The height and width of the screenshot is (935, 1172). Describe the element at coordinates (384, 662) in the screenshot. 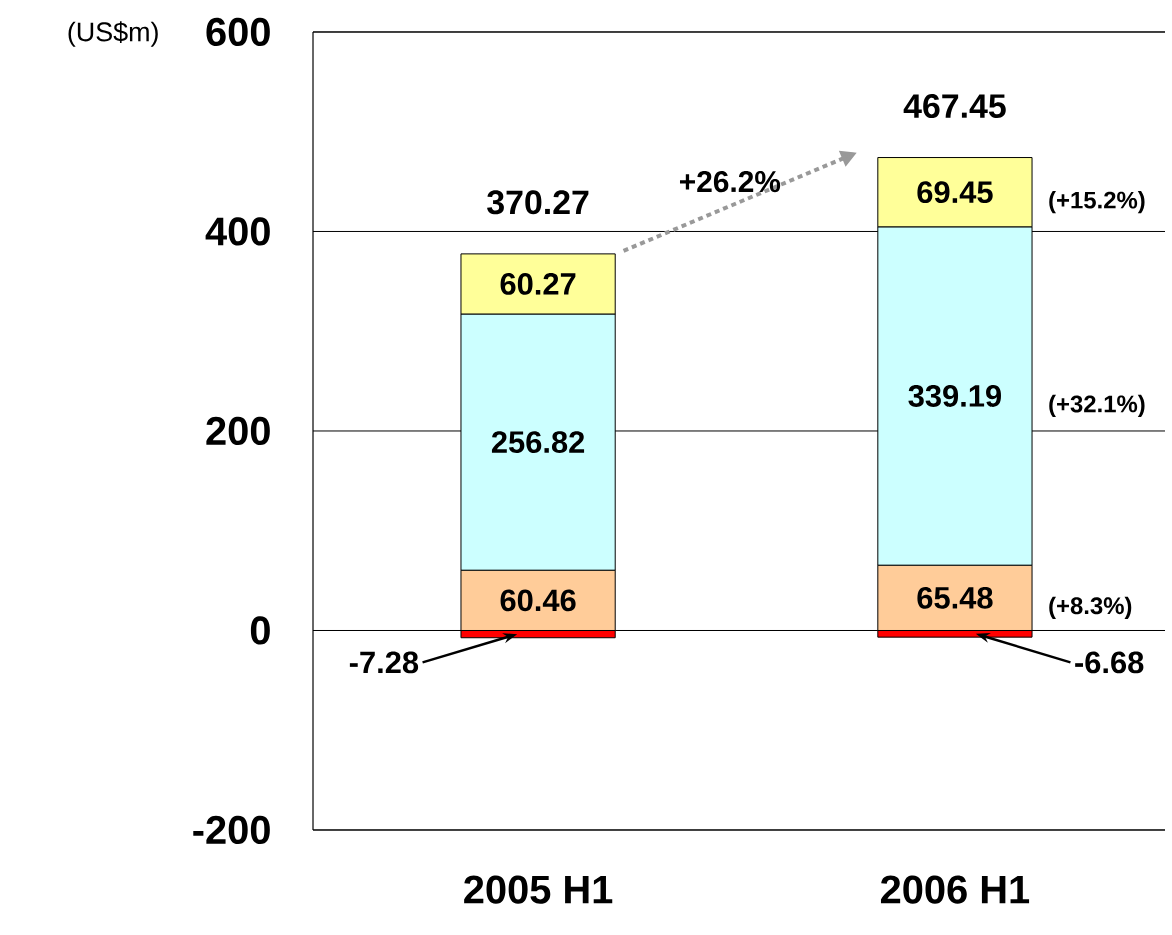

I see `data-label: -7.28` at that location.